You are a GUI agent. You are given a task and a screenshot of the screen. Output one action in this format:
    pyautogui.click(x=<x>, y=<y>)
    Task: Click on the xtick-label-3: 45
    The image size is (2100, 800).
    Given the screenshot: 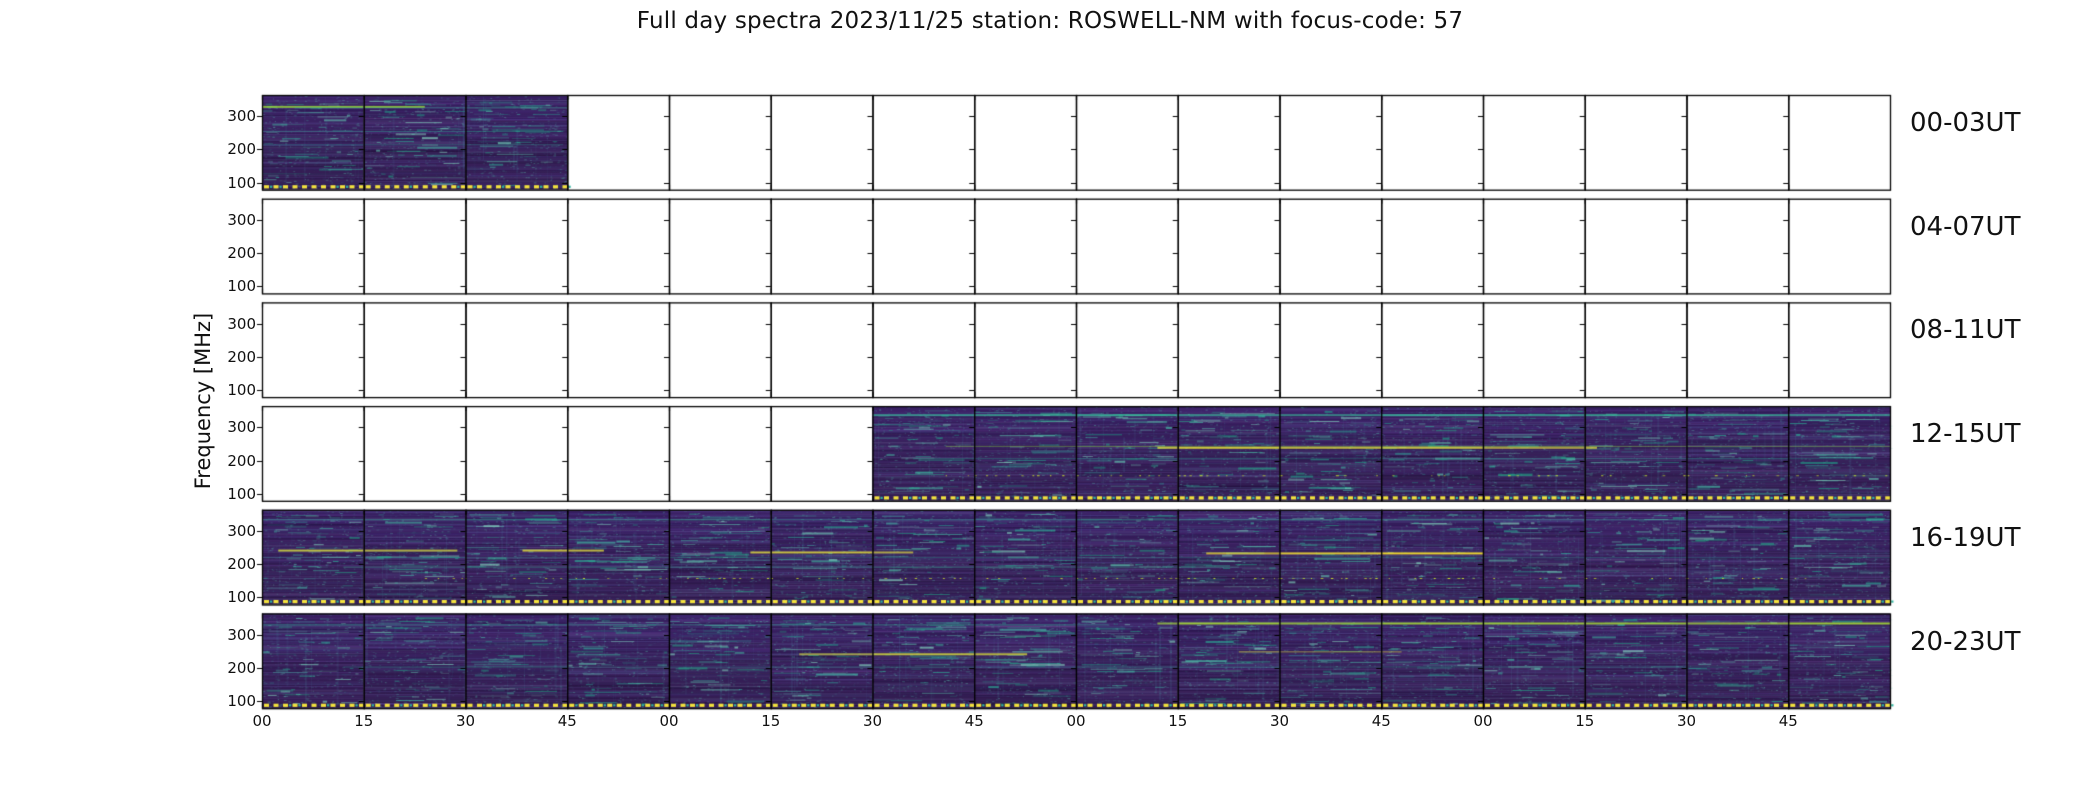 What is the action you would take?
    pyautogui.click(x=567, y=721)
    